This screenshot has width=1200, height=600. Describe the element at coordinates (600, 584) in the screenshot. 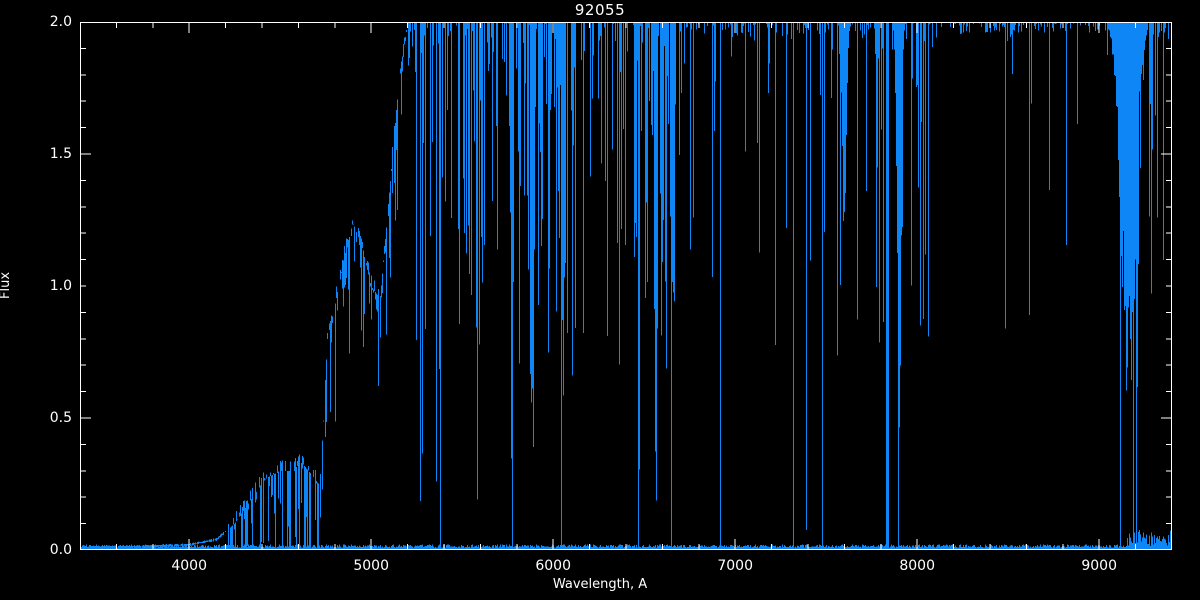

I see `x-axis-label: Wavelength, A` at that location.